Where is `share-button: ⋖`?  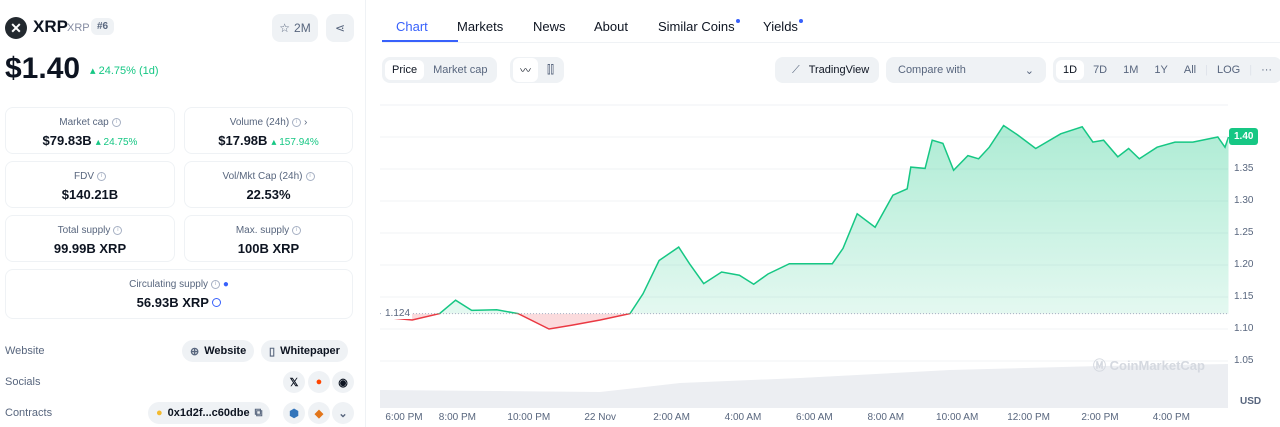
share-button: ⋖ is located at coordinates (340, 28).